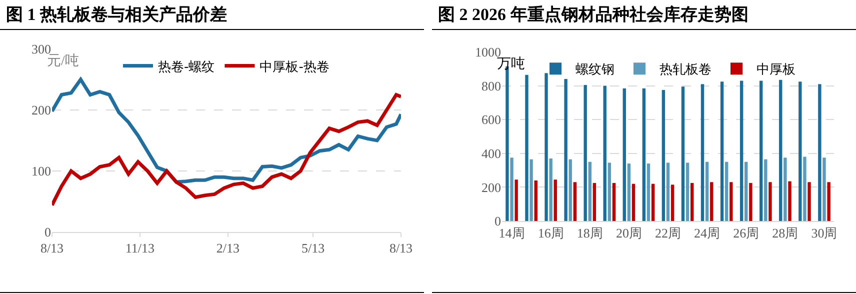 Image resolution: width=856 pixels, height=294 pixels. I want to click on x-tick-label: 5/13, so click(313, 248).